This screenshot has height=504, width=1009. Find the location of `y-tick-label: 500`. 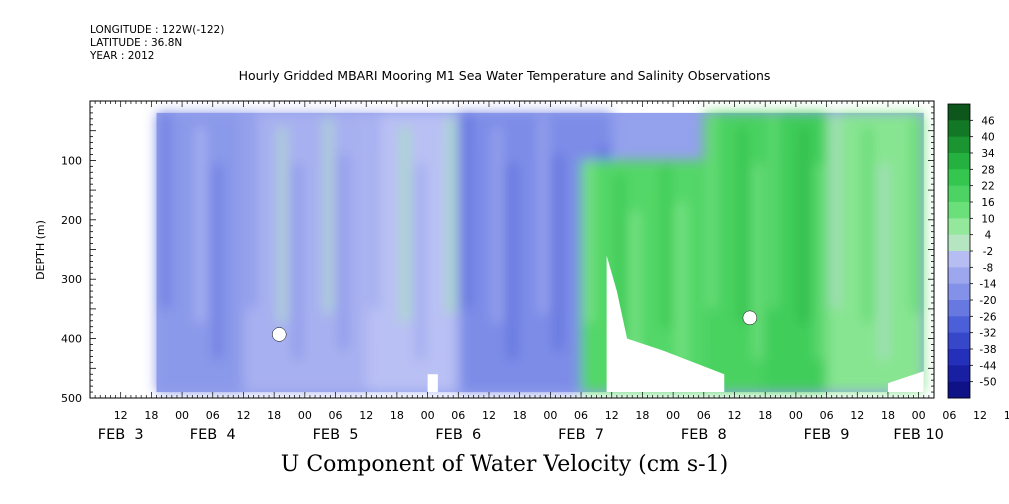

y-tick-label: 500 is located at coordinates (71, 398).